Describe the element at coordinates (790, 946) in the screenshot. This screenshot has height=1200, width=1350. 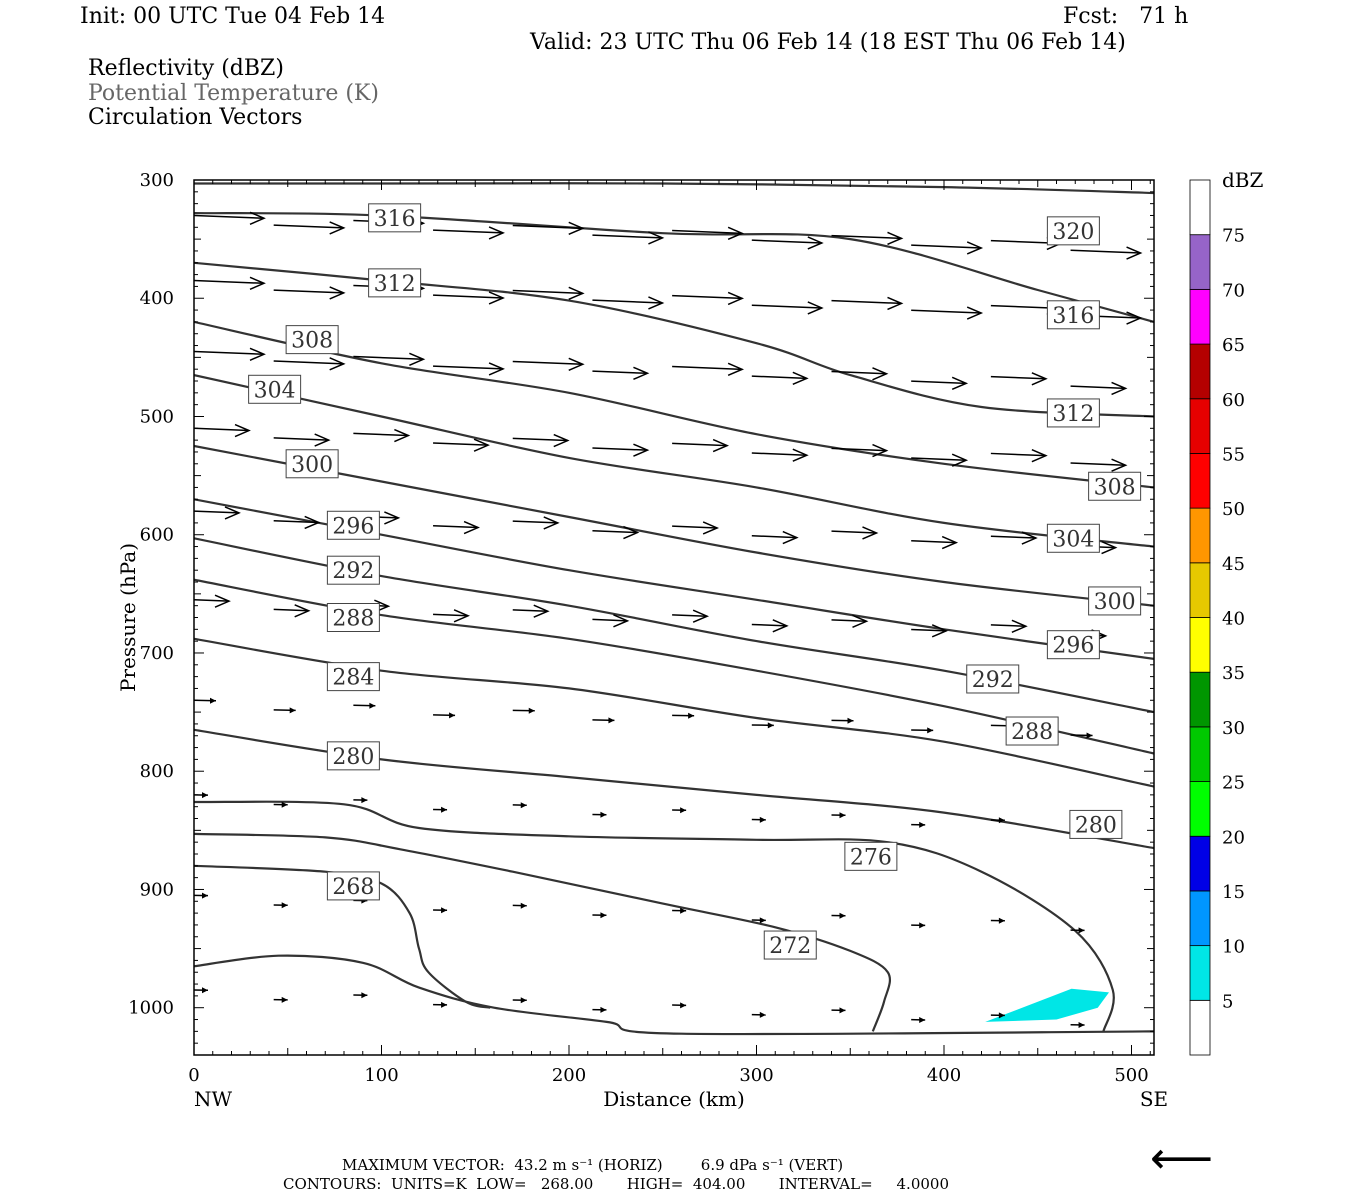
I see `contour-label: 272` at that location.